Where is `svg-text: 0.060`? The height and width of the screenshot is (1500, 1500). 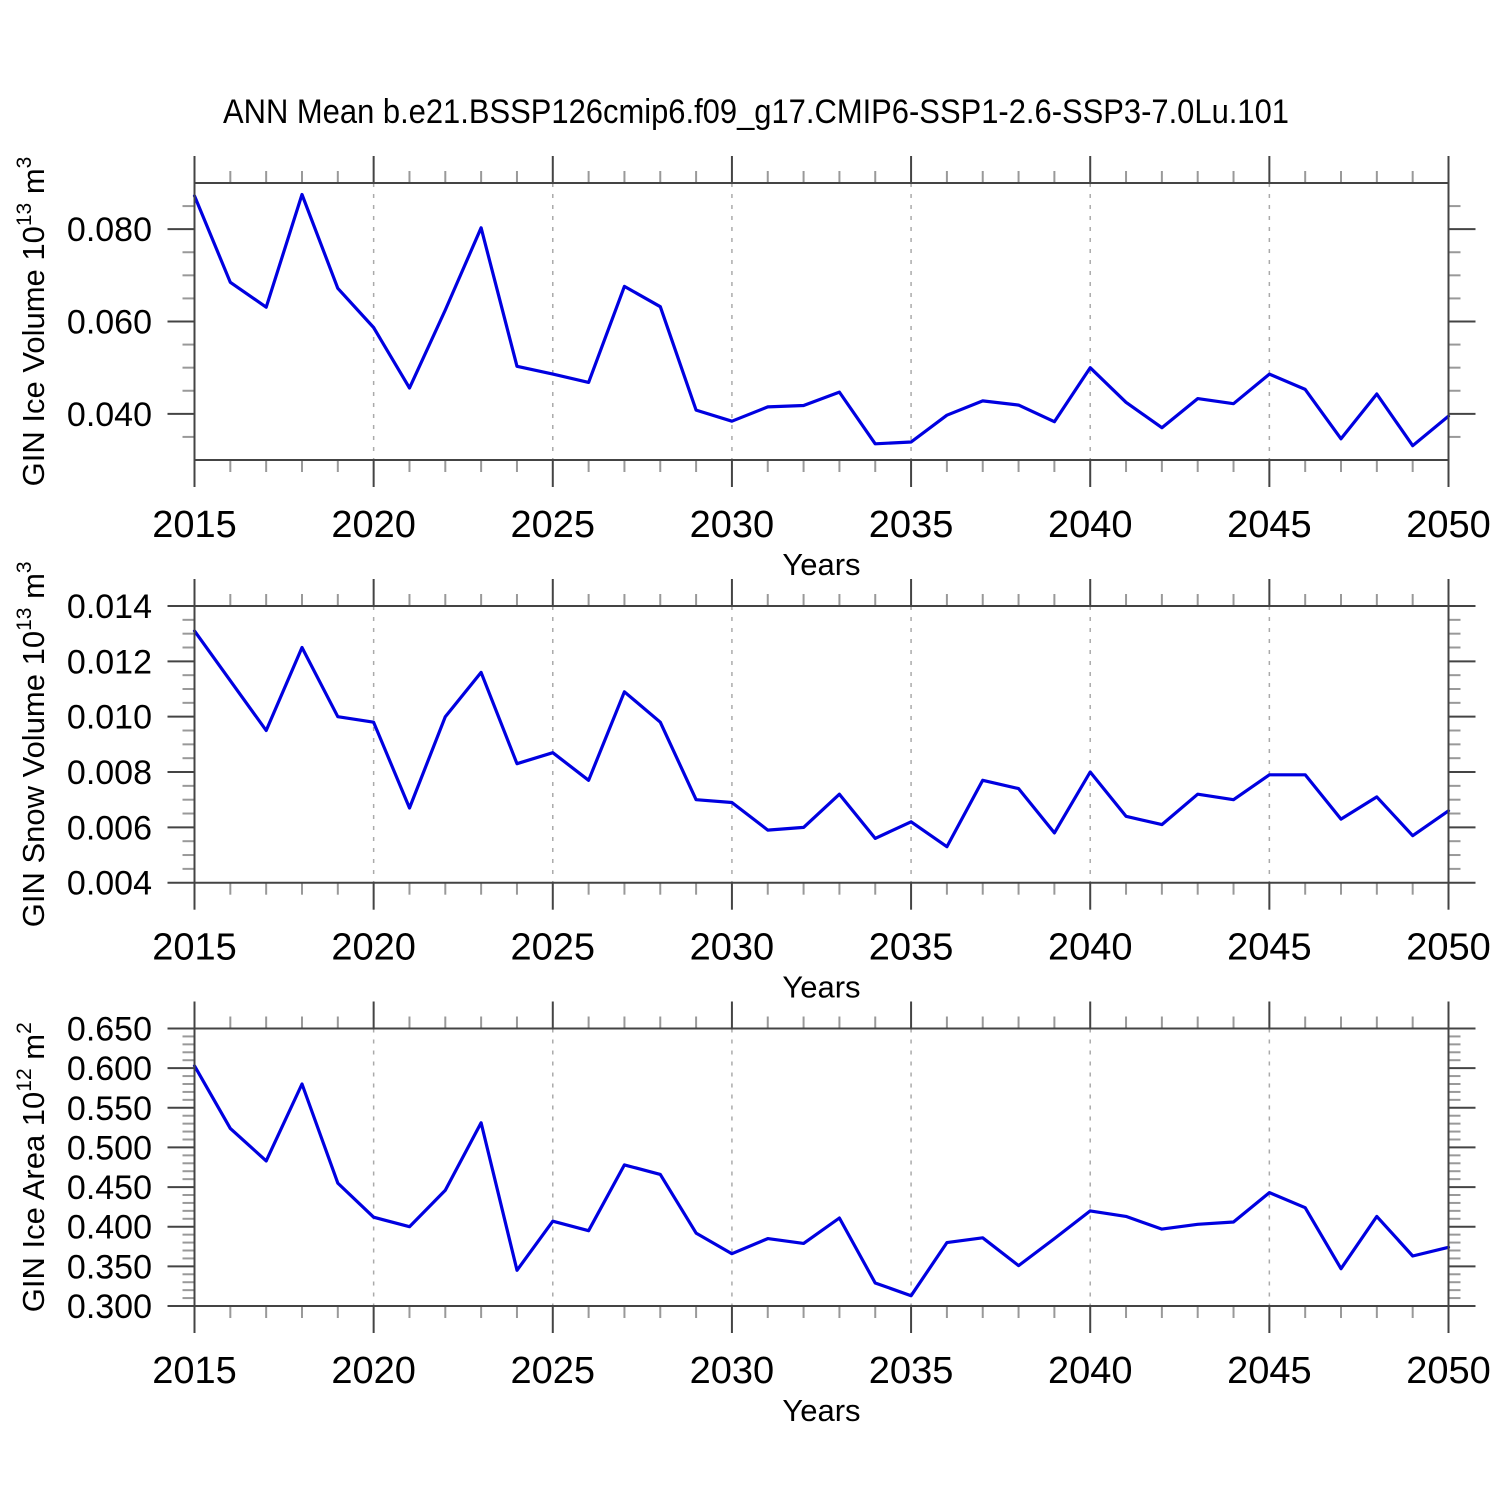
svg-text: 0.060 is located at coordinates (109, 323).